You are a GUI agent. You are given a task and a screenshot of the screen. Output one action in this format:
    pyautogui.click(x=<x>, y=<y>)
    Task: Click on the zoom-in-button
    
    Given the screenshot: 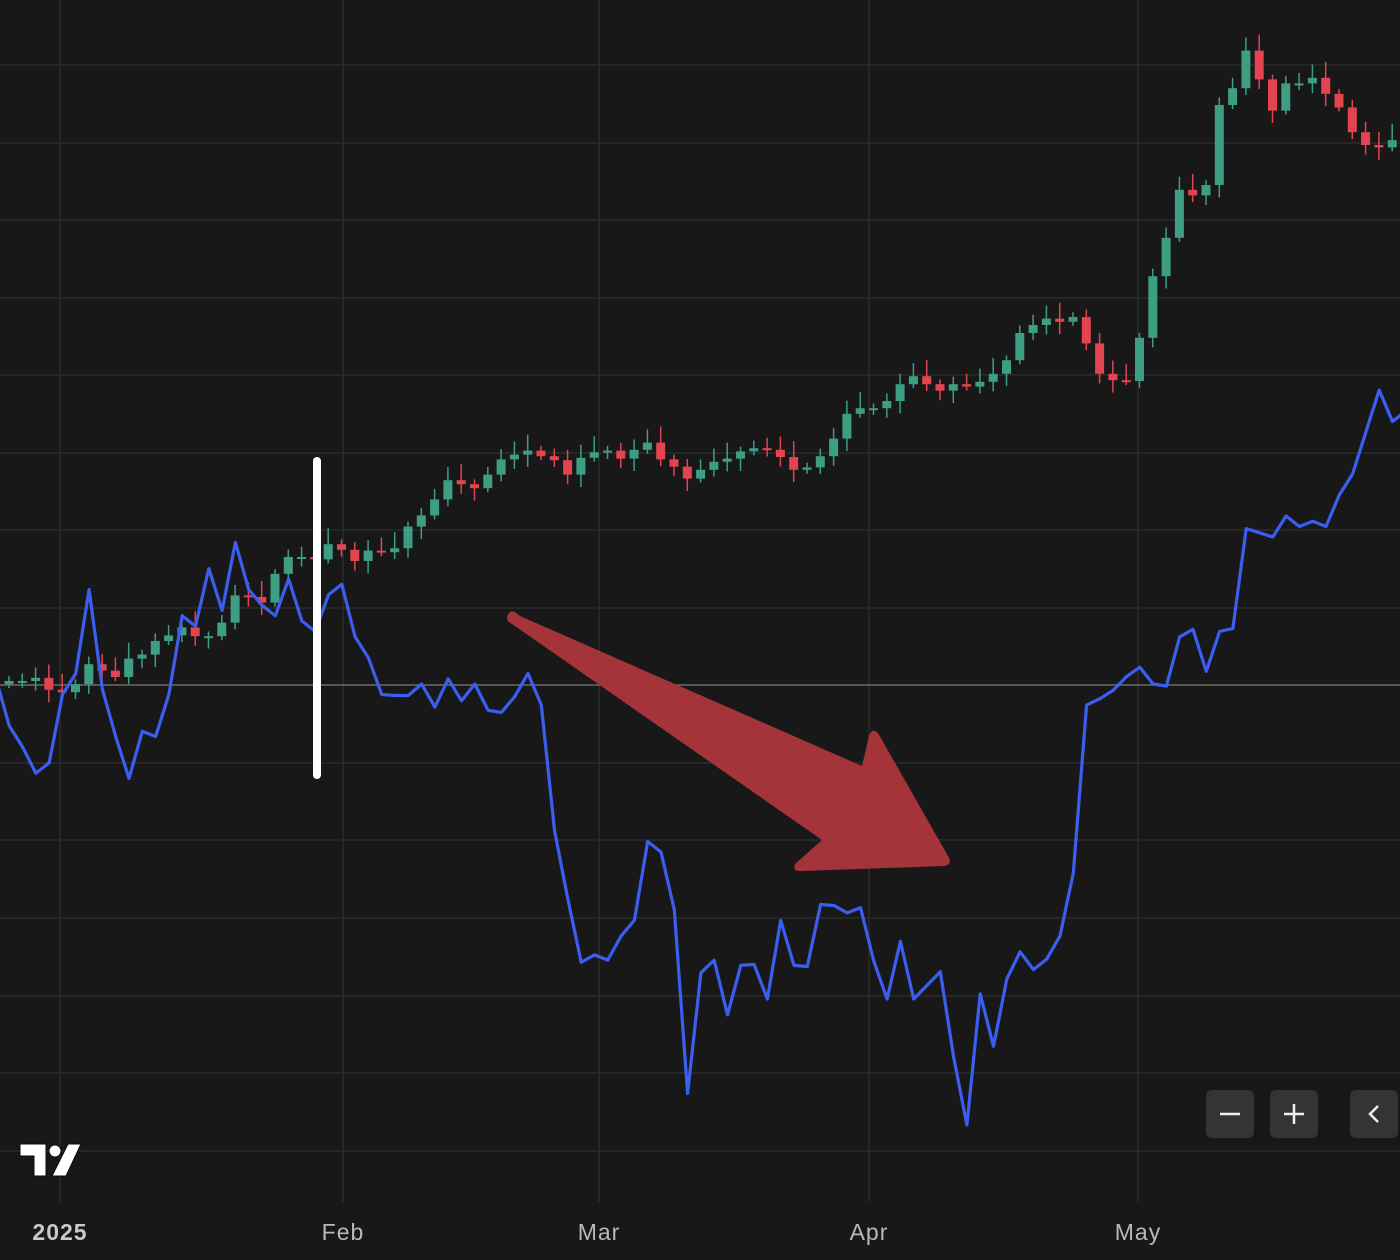 What is the action you would take?
    pyautogui.click(x=1294, y=1114)
    